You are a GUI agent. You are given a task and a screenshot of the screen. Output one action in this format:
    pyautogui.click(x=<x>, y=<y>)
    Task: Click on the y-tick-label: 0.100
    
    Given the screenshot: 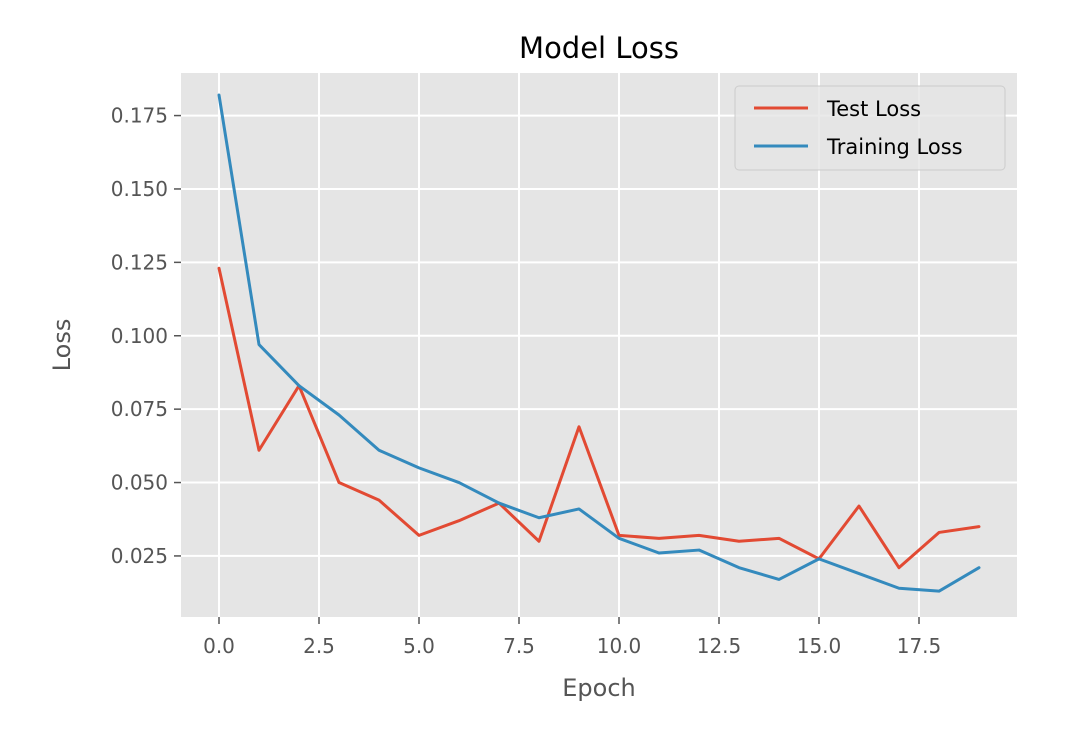 What is the action you would take?
    pyautogui.click(x=139, y=336)
    